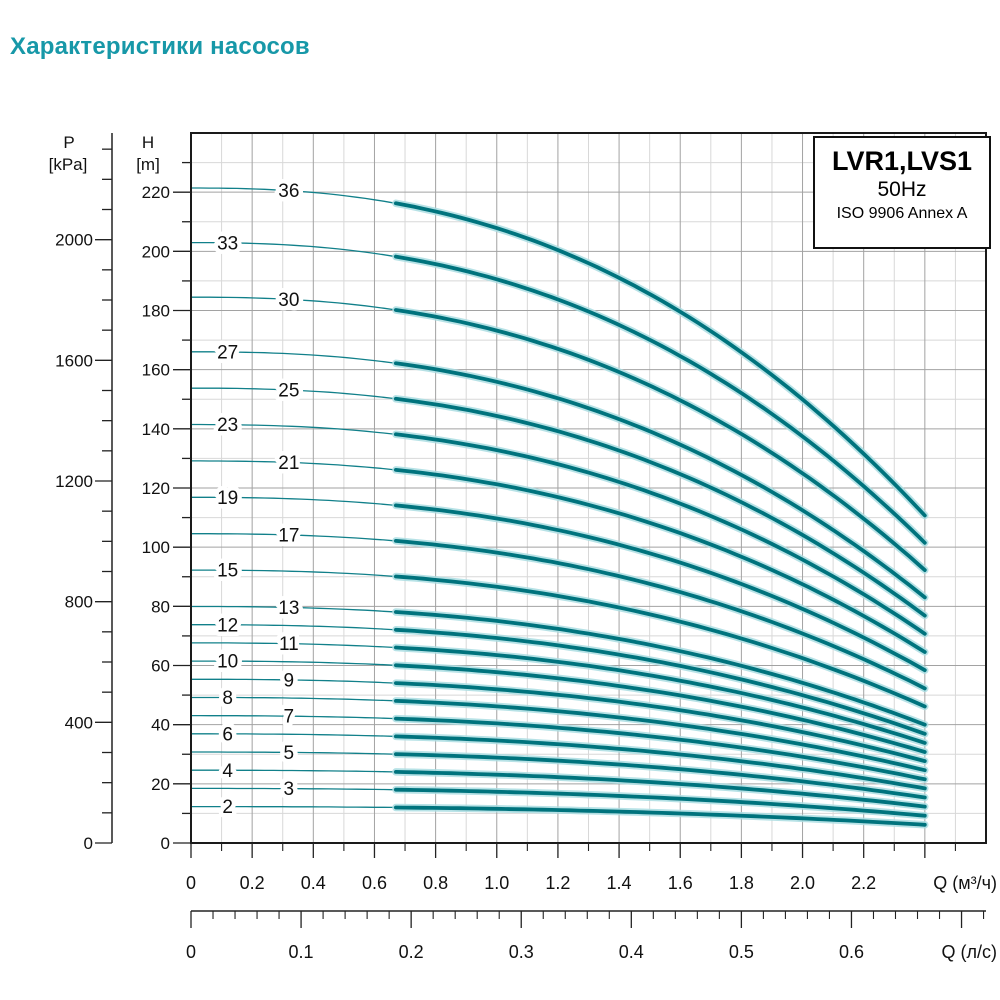  I want to click on pressure-axis-name: P, so click(68, 142).